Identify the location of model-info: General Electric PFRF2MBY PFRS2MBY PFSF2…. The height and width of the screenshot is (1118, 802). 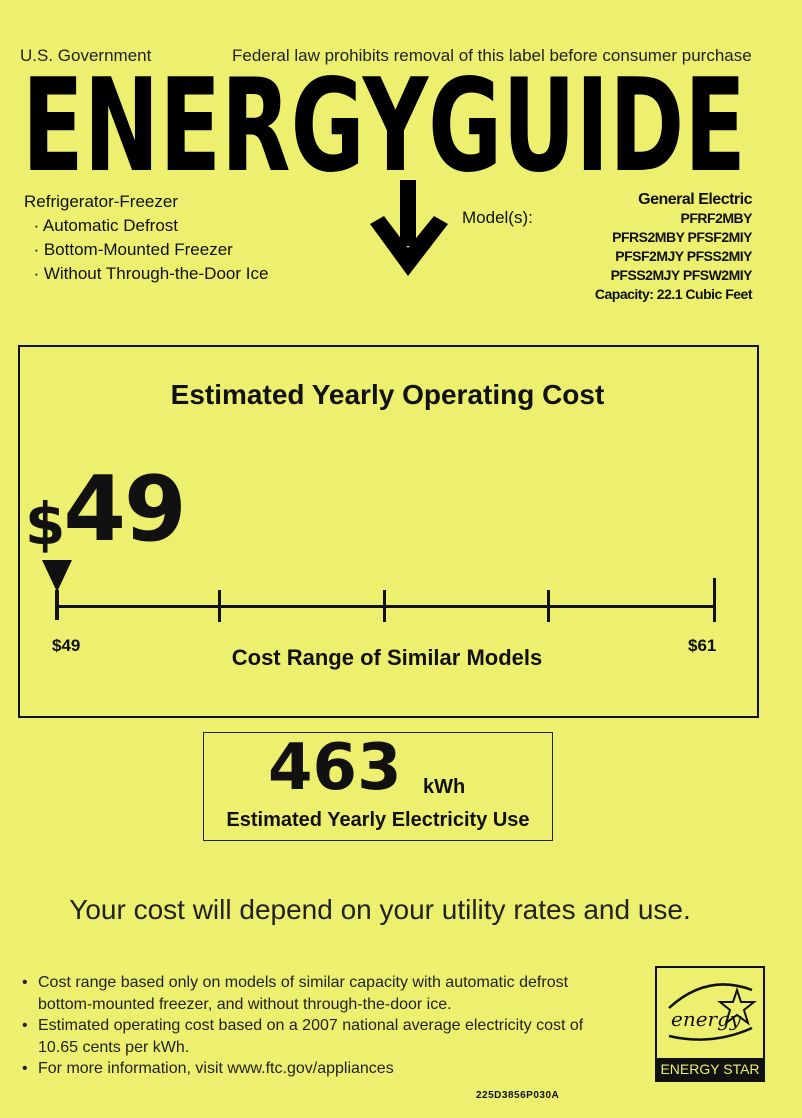
(673, 247).